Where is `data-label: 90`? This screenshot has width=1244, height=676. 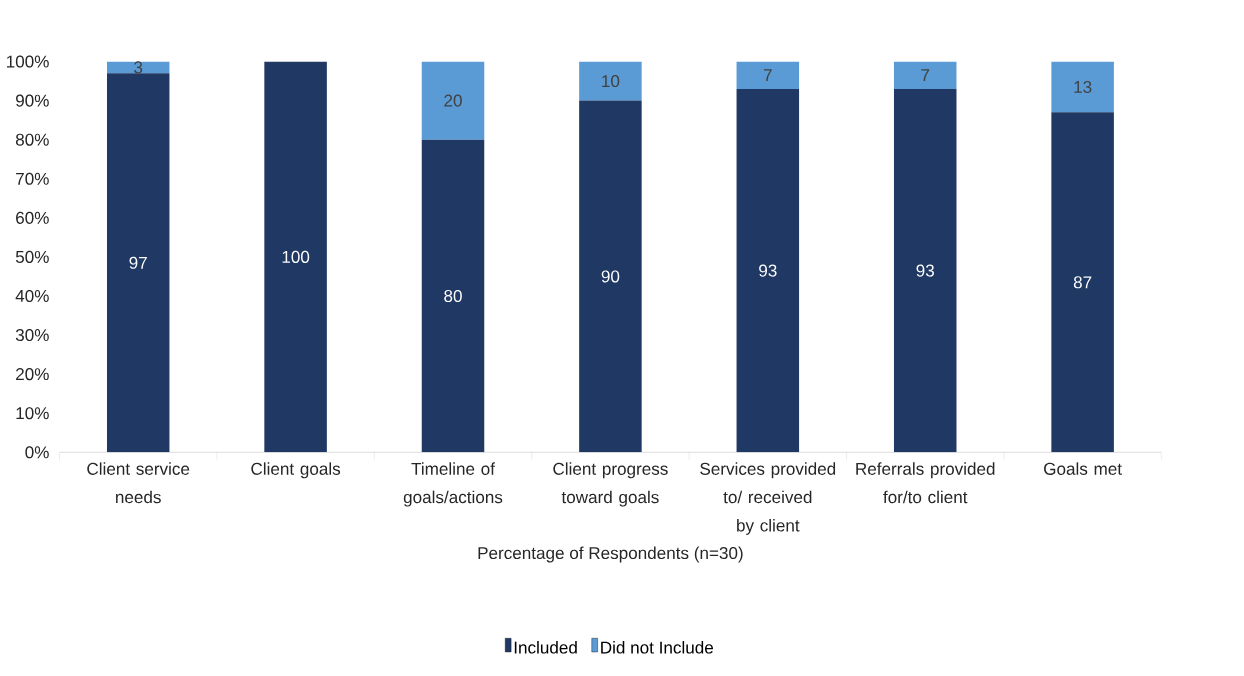 data-label: 90 is located at coordinates (610, 276).